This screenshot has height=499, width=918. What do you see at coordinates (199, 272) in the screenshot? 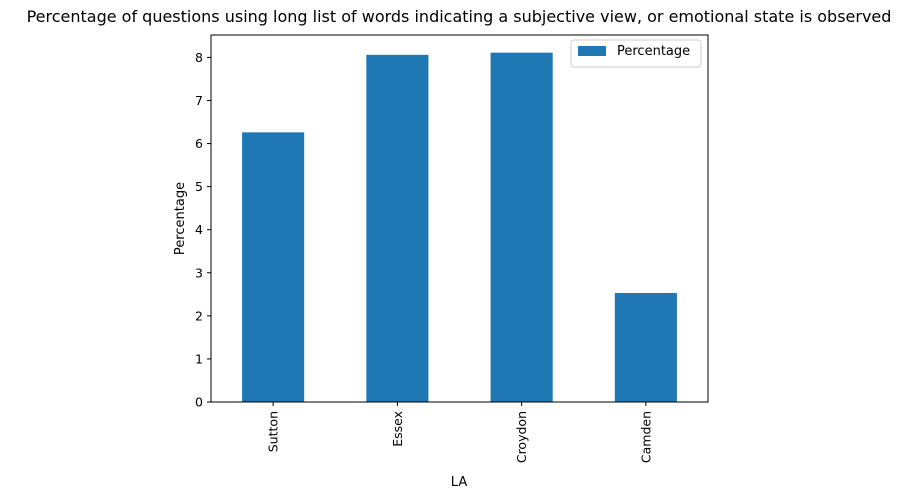
I see `y-tick-label: 3` at bounding box center [199, 272].